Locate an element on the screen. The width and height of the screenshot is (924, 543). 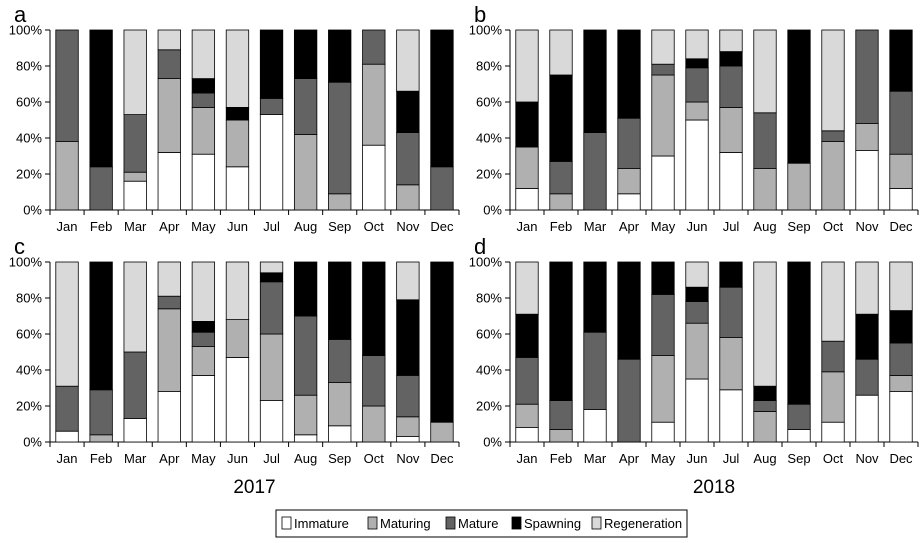
legend-label: Immature is located at coordinates (321, 523).